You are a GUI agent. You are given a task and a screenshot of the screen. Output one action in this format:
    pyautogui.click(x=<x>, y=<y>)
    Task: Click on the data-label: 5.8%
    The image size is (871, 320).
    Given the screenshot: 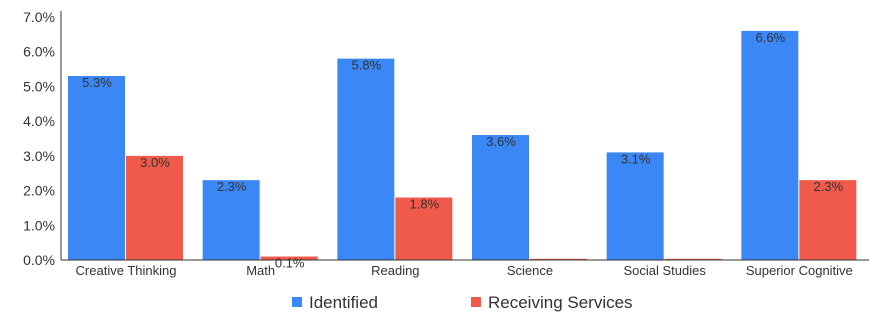 What is the action you would take?
    pyautogui.click(x=367, y=65)
    